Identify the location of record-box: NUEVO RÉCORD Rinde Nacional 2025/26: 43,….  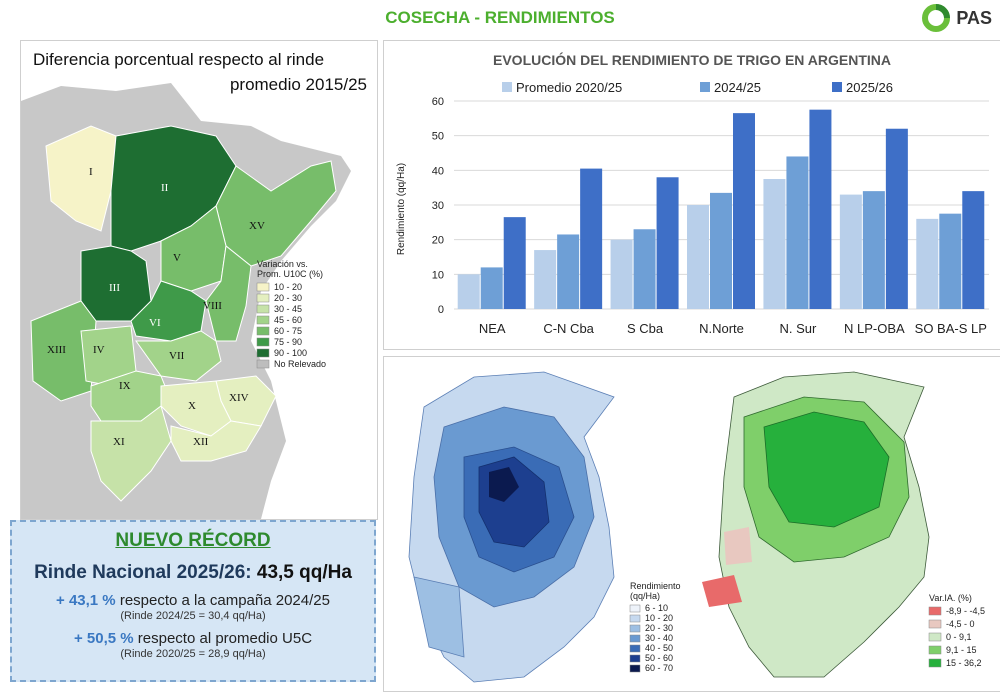
(193, 601).